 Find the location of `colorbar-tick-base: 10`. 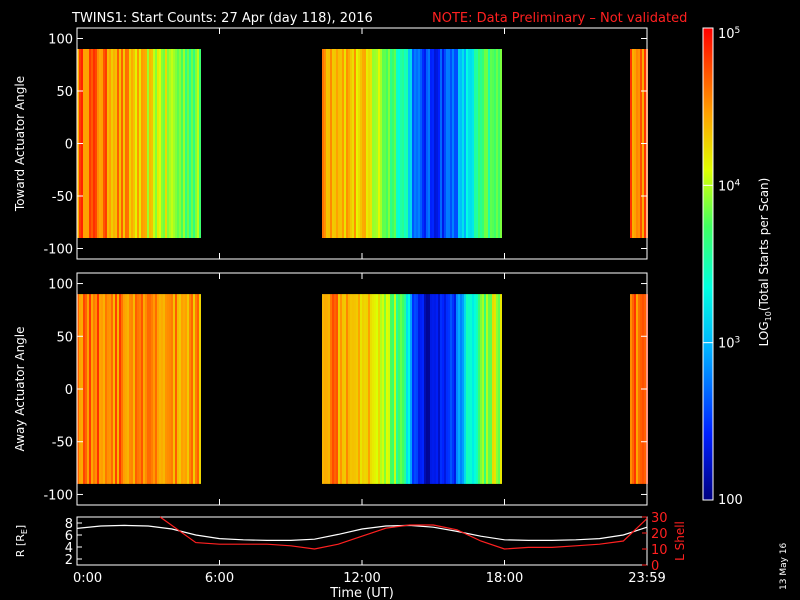

colorbar-tick-base: 10 is located at coordinates (726, 34).